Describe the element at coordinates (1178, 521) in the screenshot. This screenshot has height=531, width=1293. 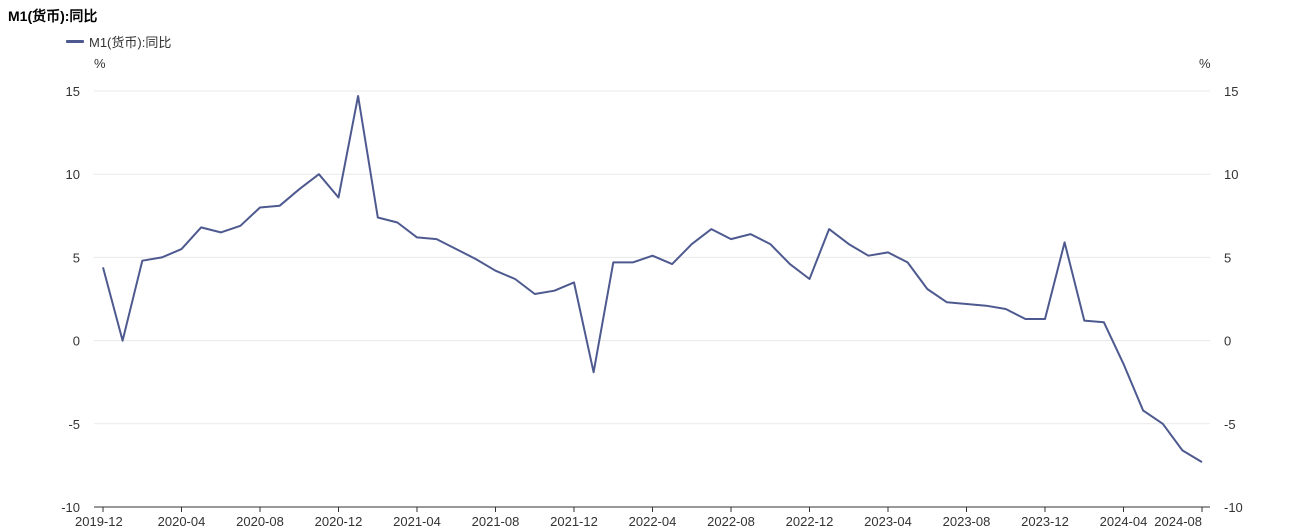
I see `x-tick-label: 2024-08` at that location.